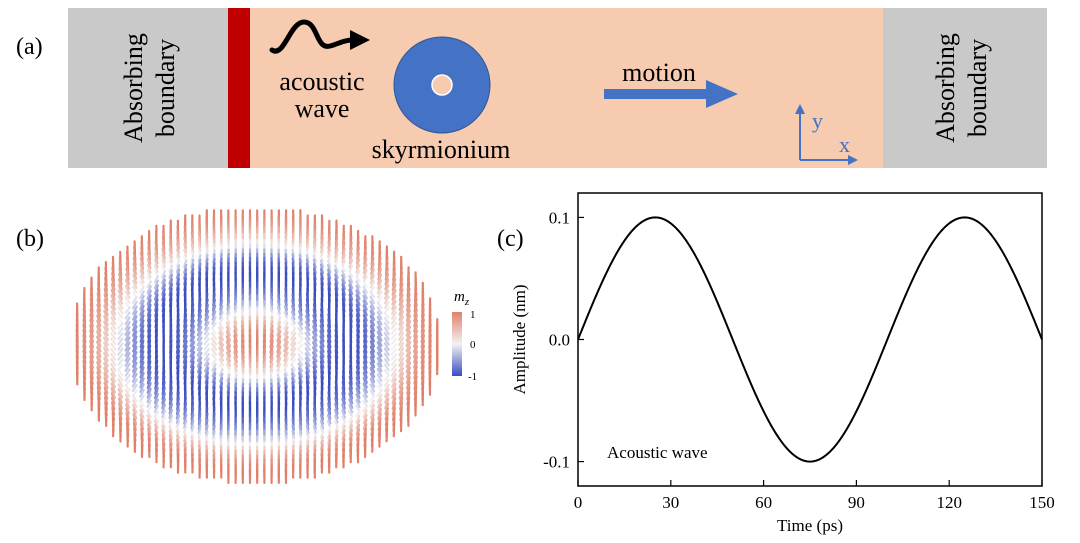 Image resolution: width=1080 pixels, height=543 pixels. Describe the element at coordinates (853, 160) in the screenshot. I see `axis-x-arrowhead-icon` at that location.